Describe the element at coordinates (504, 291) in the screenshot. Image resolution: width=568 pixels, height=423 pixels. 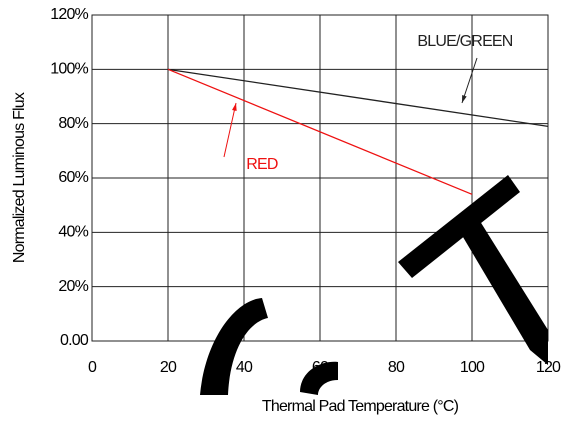
I see `watermark-t-stem` at that location.